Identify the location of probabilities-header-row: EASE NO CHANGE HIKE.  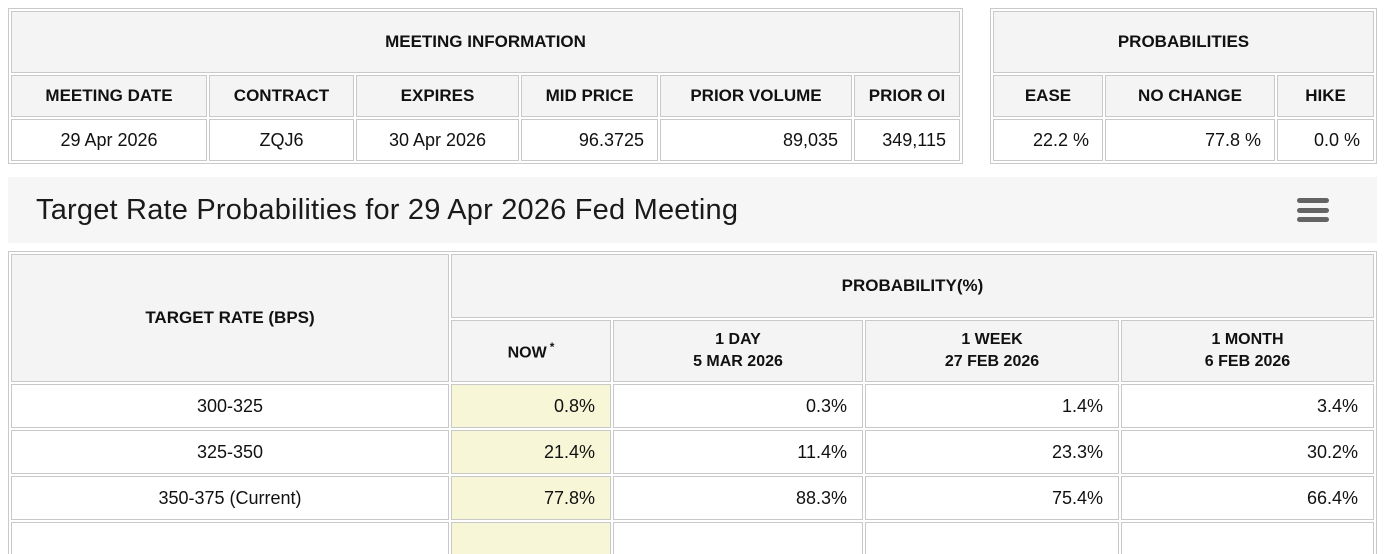
(1183, 96).